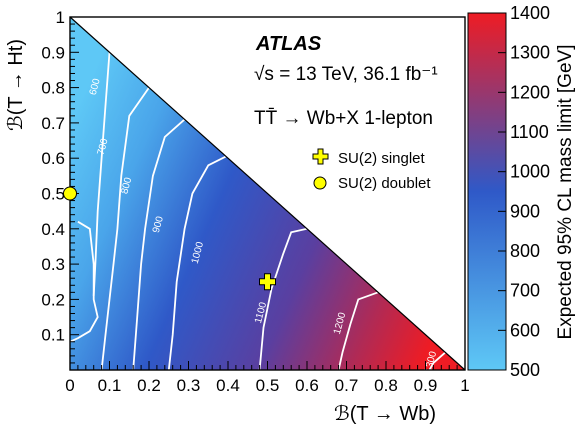  What do you see at coordinates (126, 185) in the screenshot?
I see `contour-label-800: 800` at bounding box center [126, 185].